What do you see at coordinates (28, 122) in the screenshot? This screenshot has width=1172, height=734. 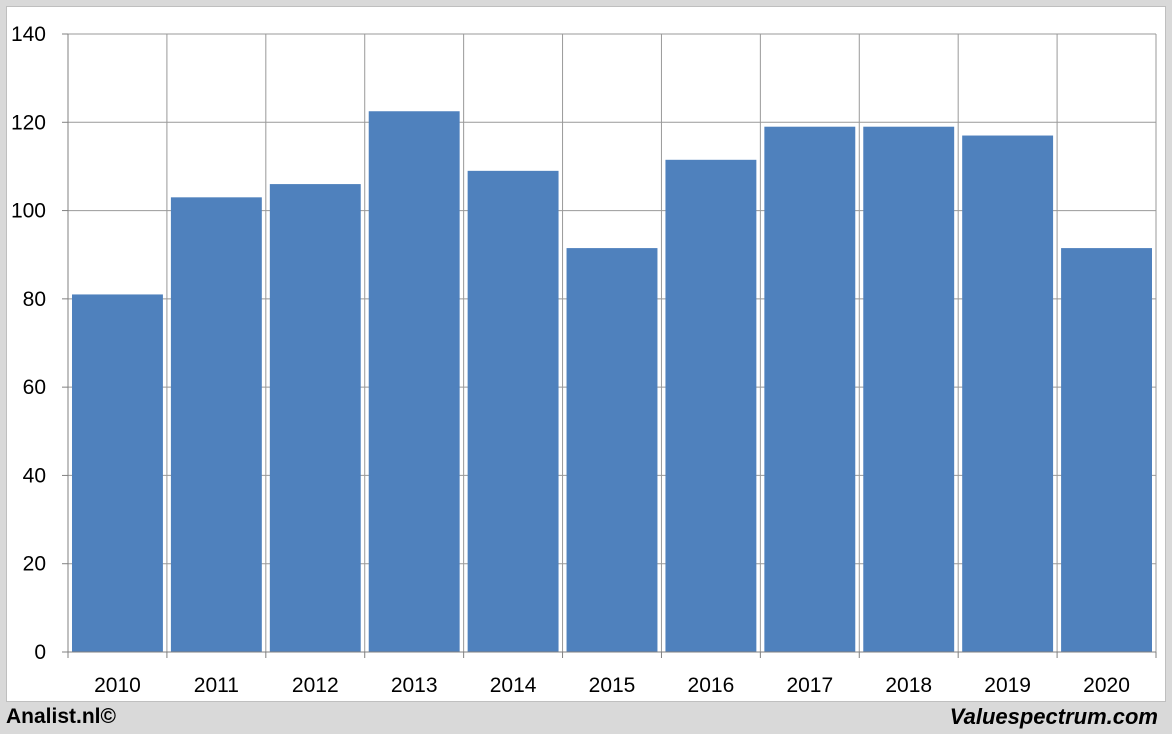 I see `y-tick-label: 120` at bounding box center [28, 122].